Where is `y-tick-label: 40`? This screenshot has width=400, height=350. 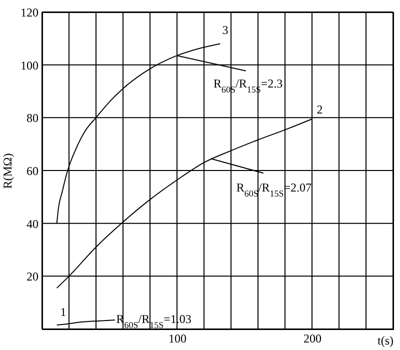 y-tick-label: 40 is located at coordinates (32, 223).